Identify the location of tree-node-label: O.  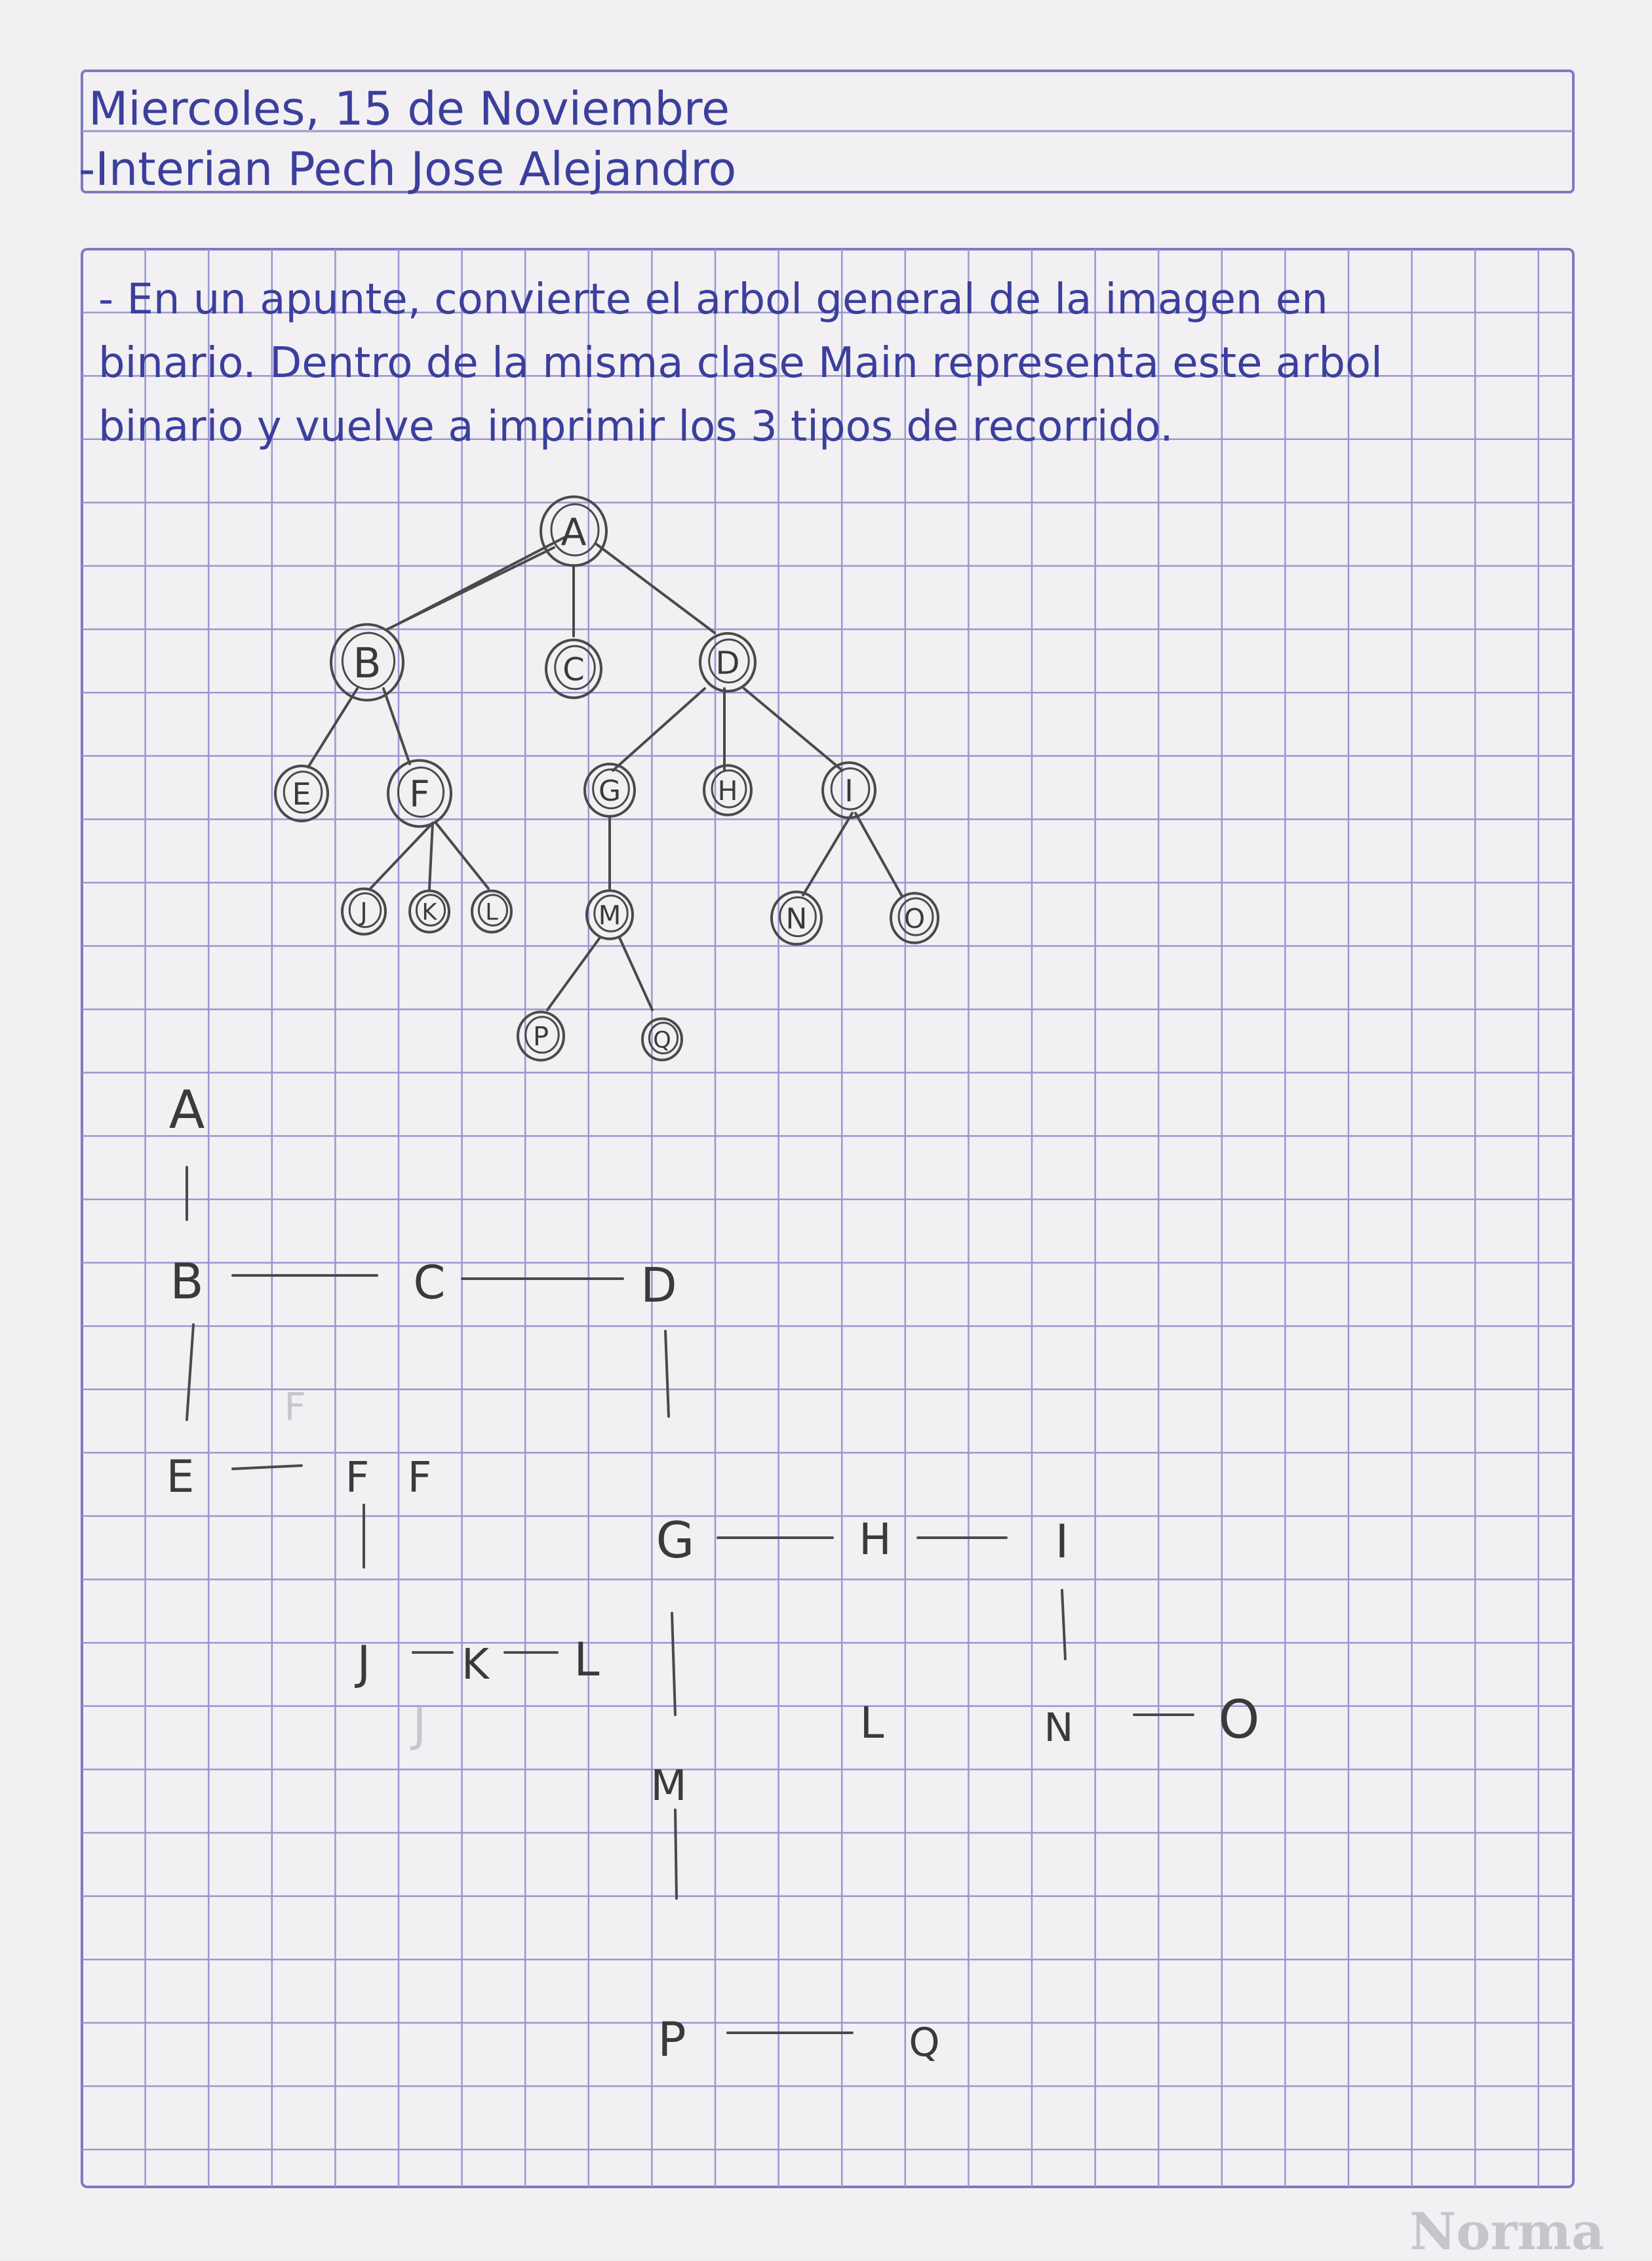
(914, 918).